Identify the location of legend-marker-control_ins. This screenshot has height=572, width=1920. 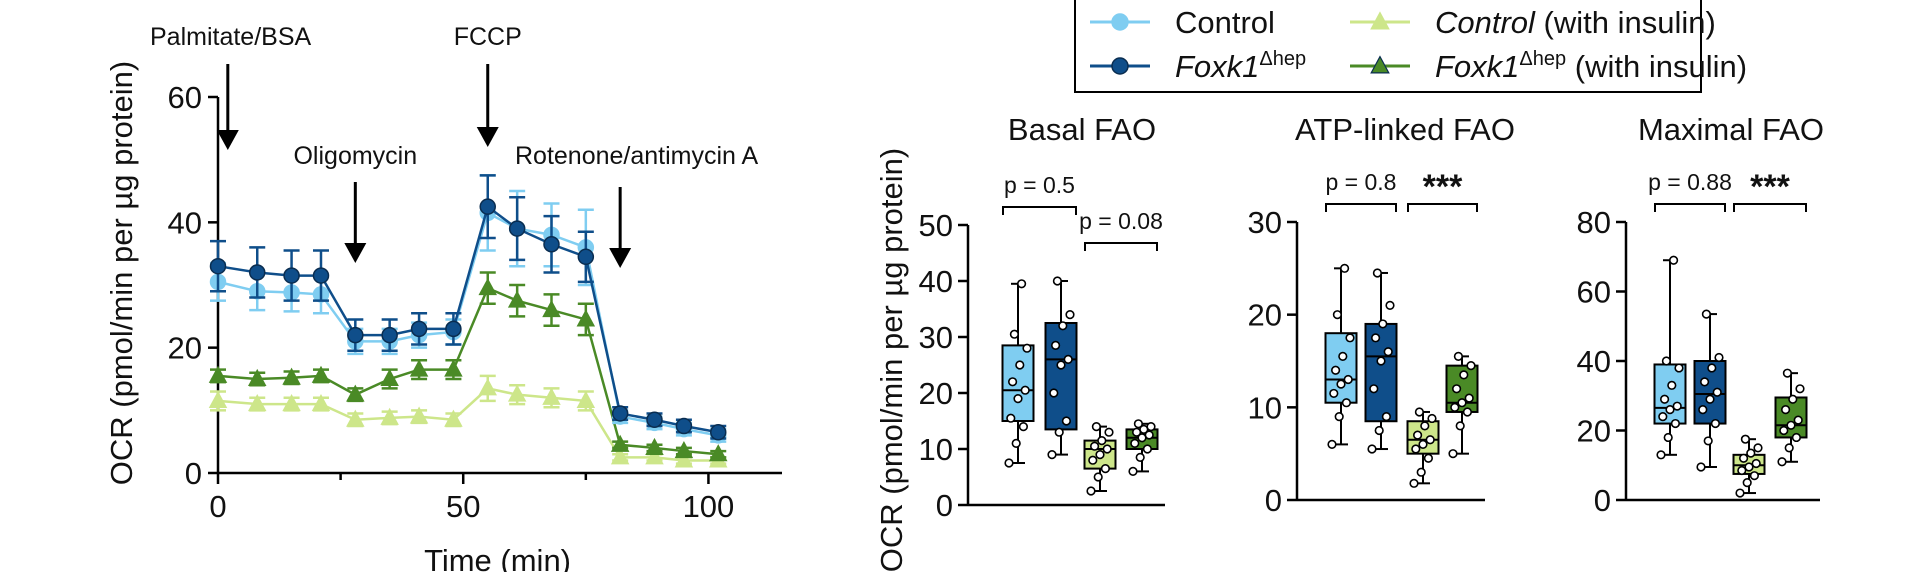
(1380, 20).